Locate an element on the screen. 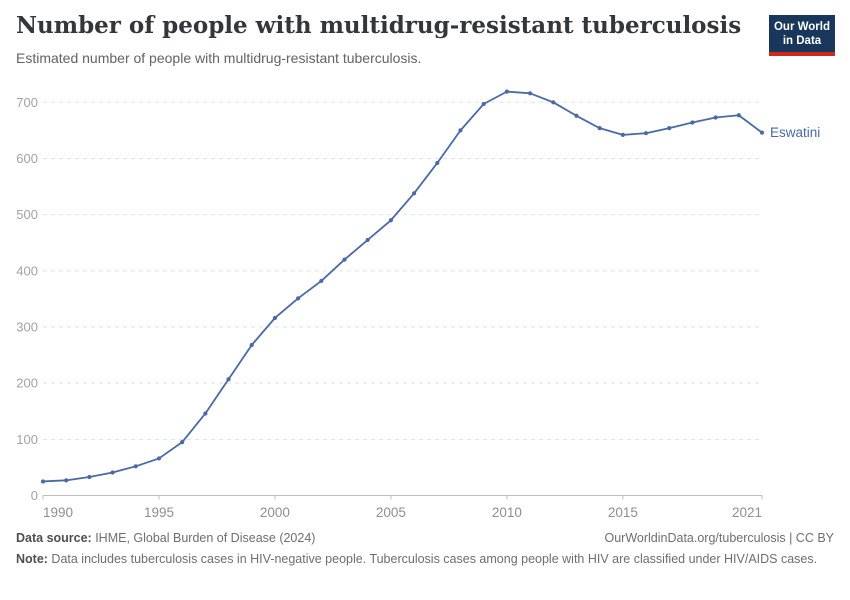 This screenshot has height=600, width=850. data-point-1998 is located at coordinates (228, 379).